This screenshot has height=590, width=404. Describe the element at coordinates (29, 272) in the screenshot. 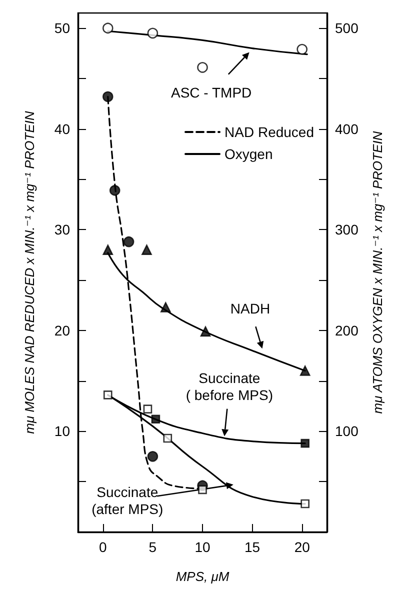

I see `y-axis-title: mμ MOLES NAD REDUCED x MIN.⁻¹ x mg⁻¹ PROTEIN` at that location.